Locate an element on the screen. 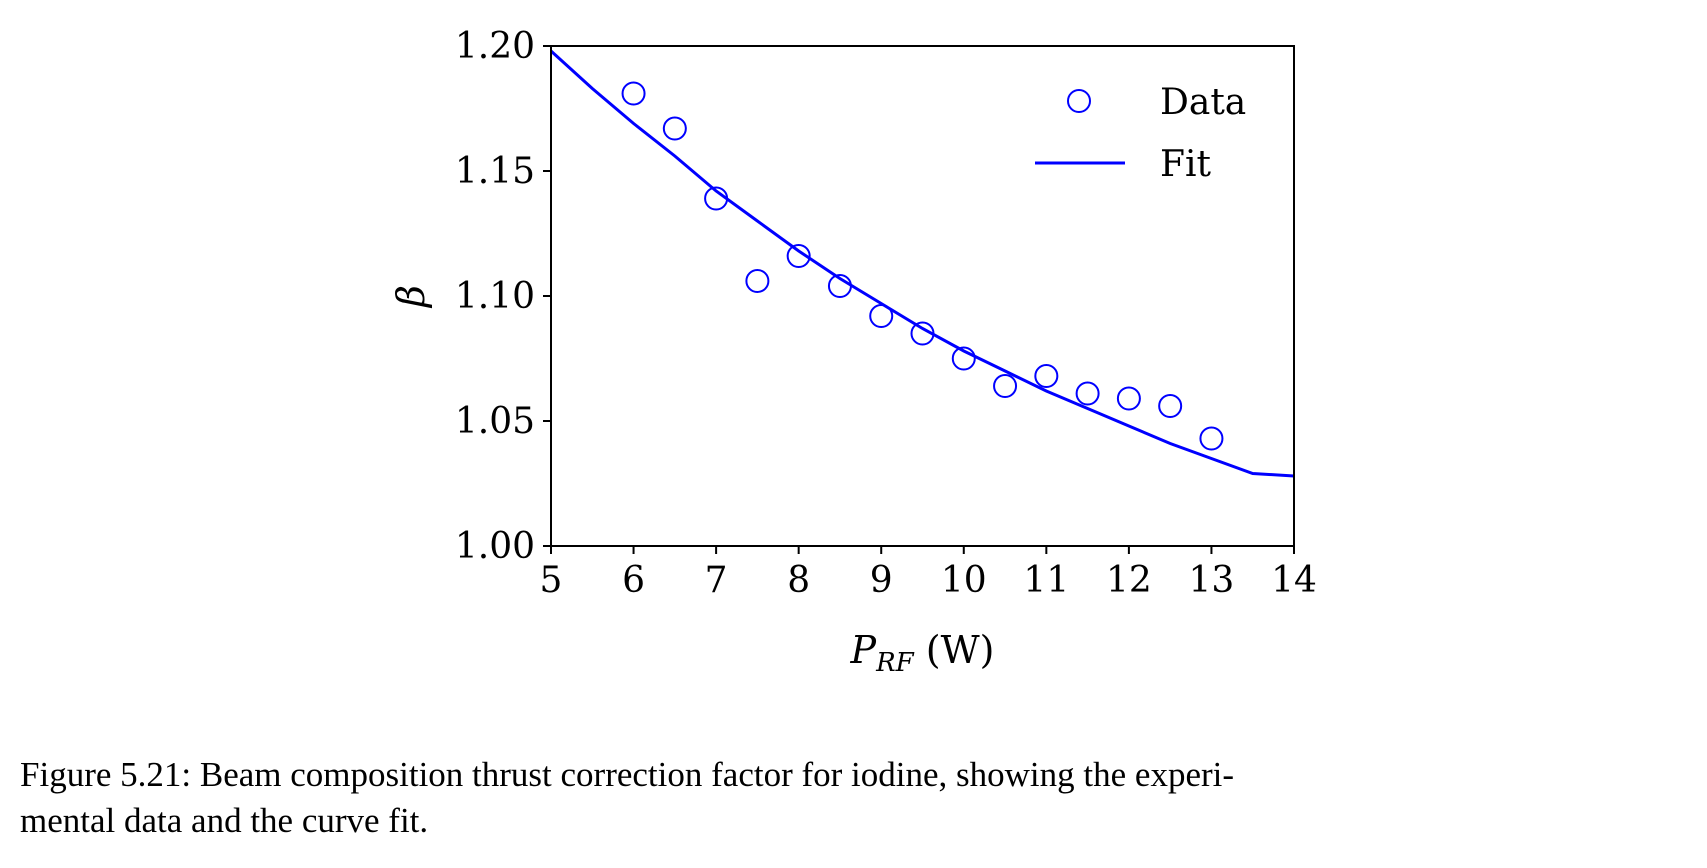 Image resolution: width=1707 pixels, height=868 pixels. x-tick-label: 9 is located at coordinates (881, 580).